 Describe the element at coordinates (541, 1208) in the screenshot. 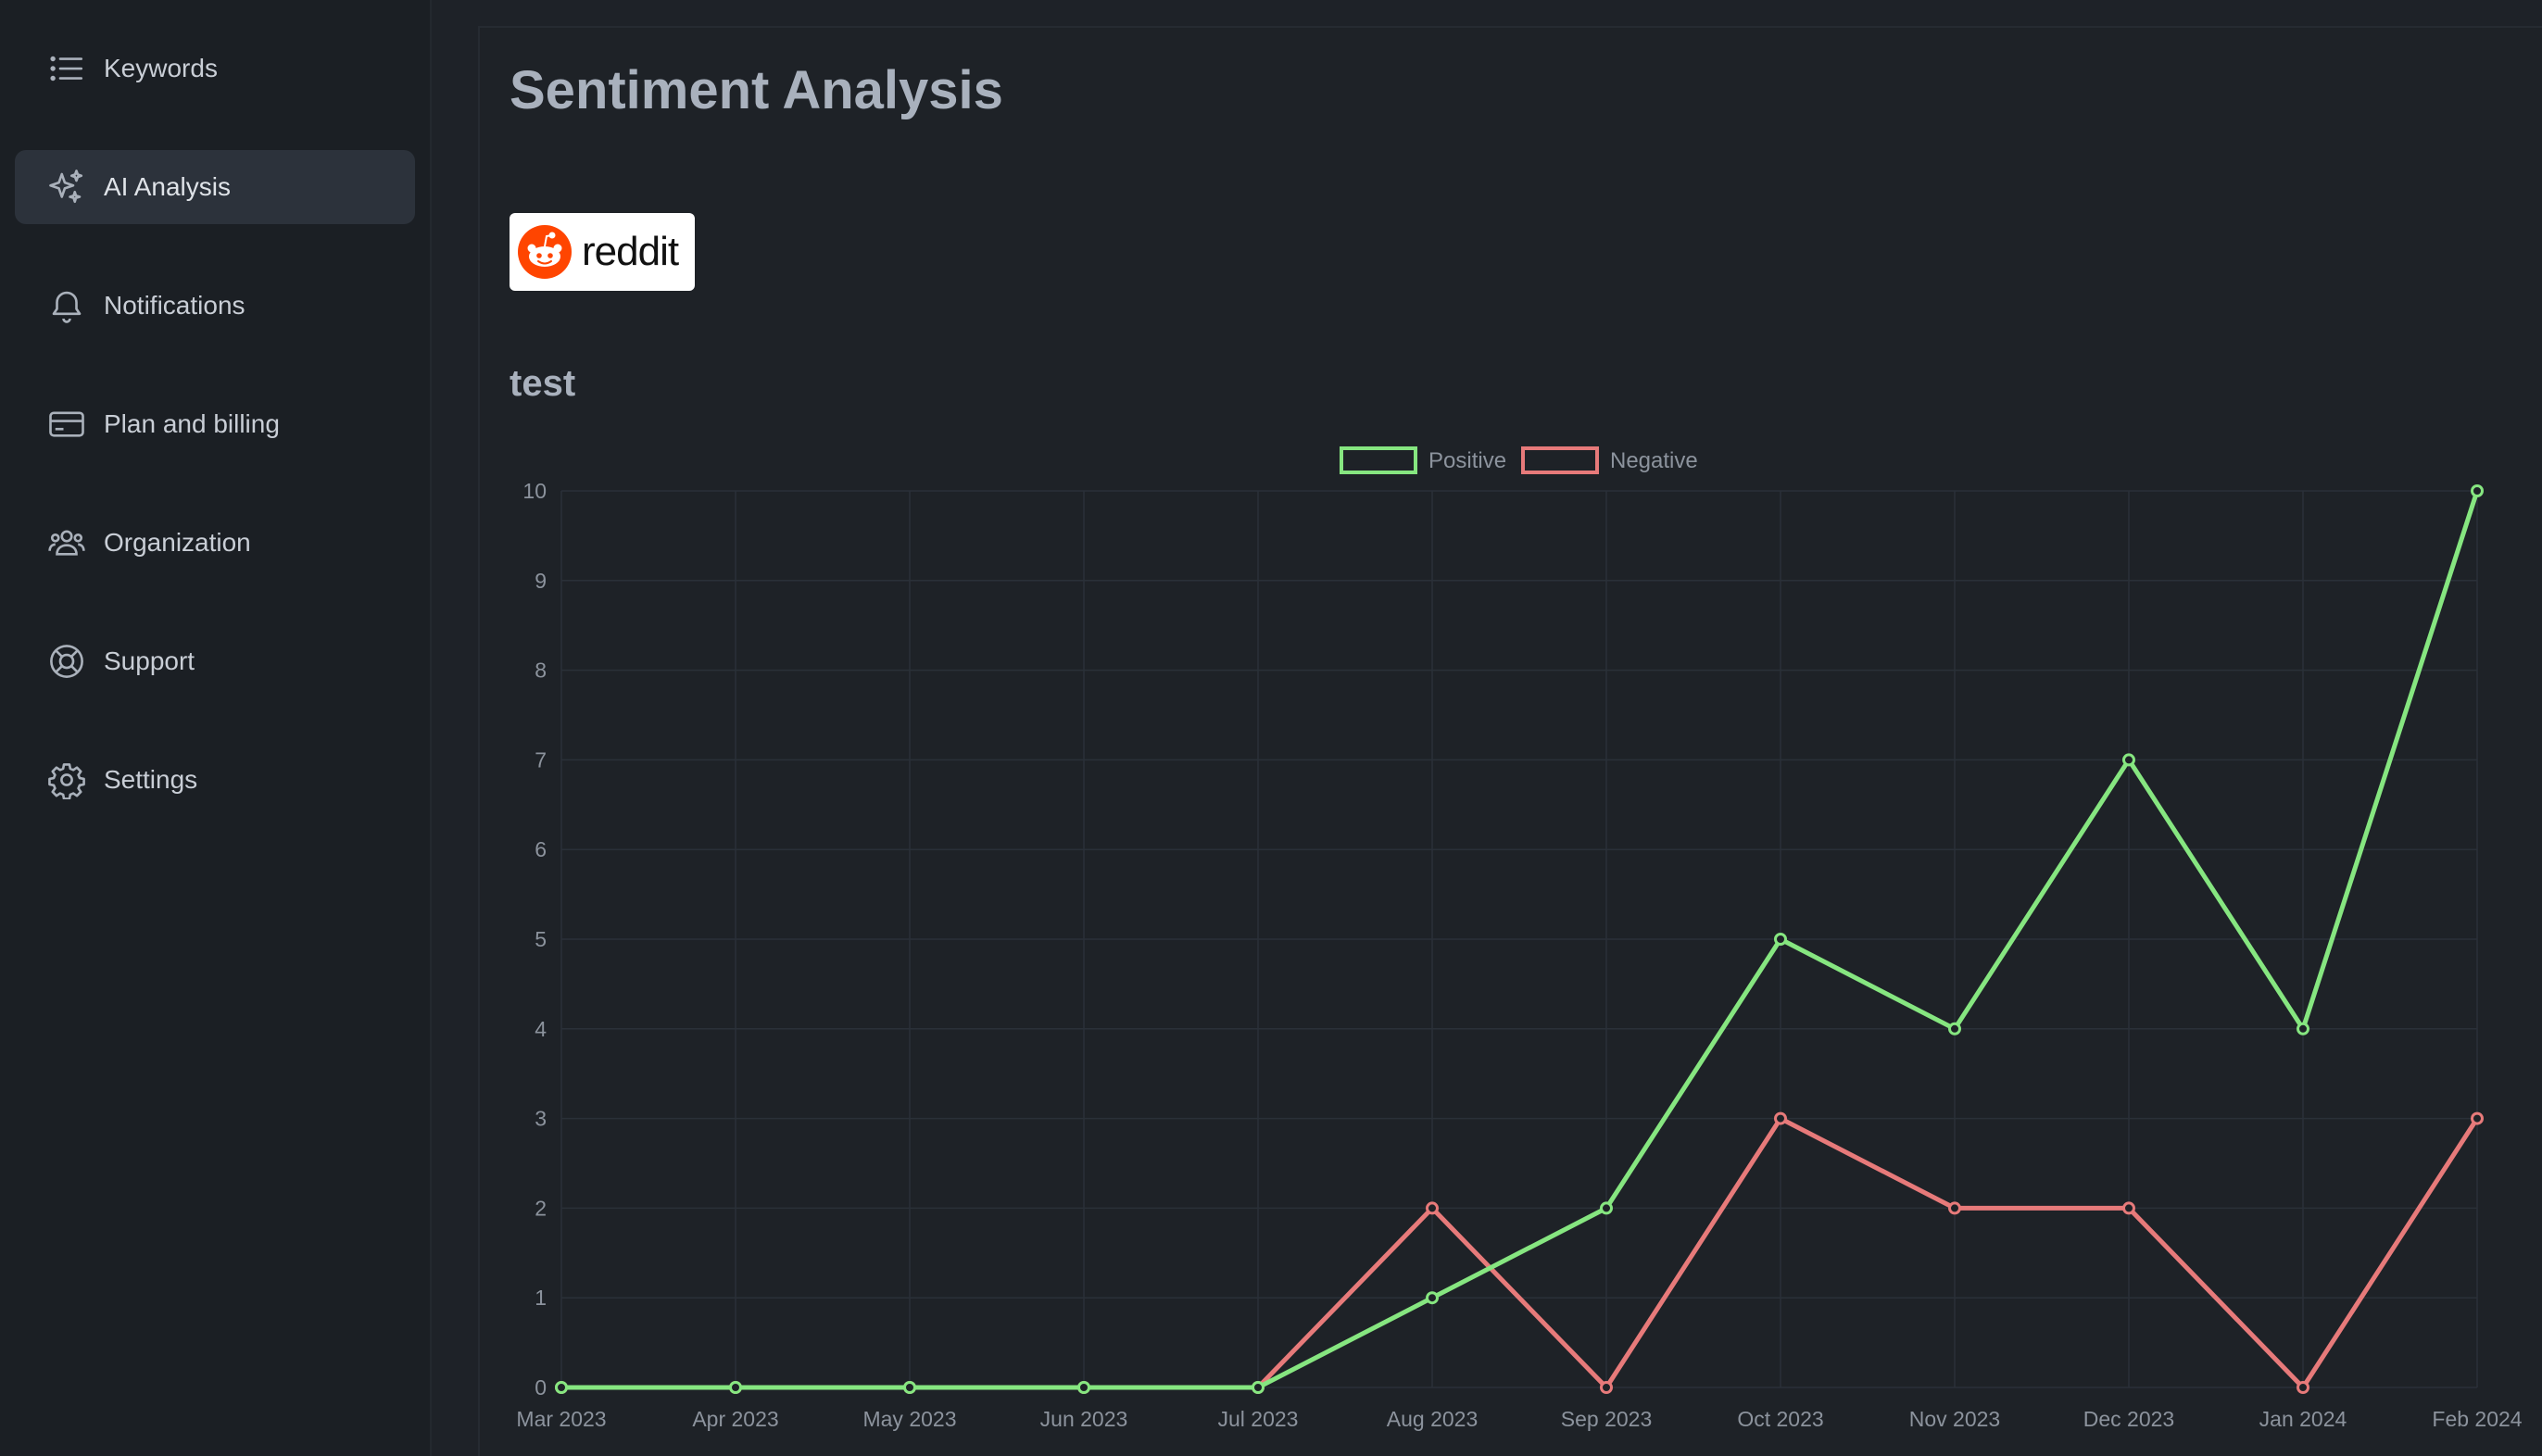

I see `y-tick-label: 2` at that location.